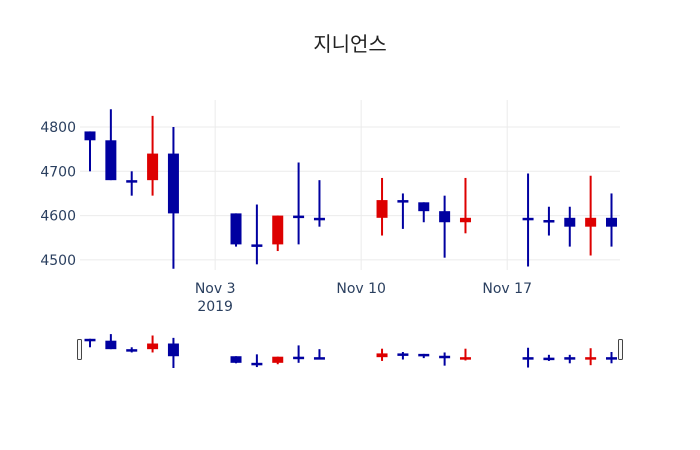  What do you see at coordinates (507, 289) in the screenshot?
I see `x-tick-label: Nov 17` at bounding box center [507, 289].